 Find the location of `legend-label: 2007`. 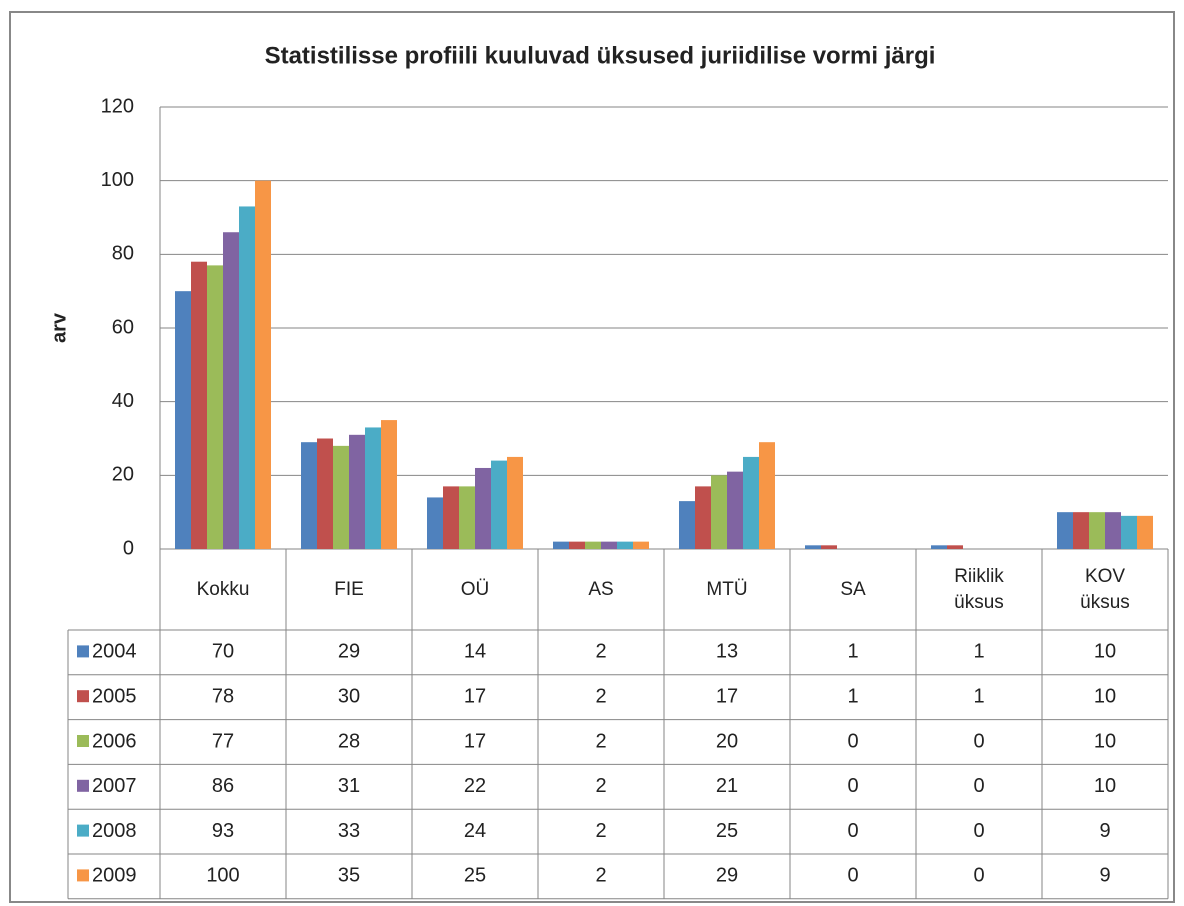

legend-label: 2007 is located at coordinates (114, 786).